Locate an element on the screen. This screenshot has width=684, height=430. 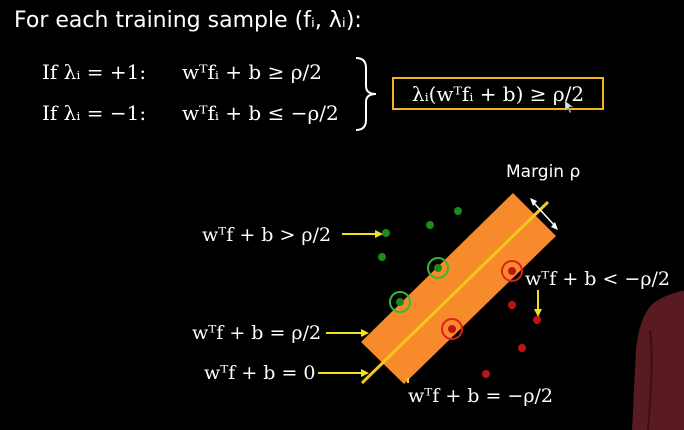
decision-boundary-line is located at coordinates (455, 292).